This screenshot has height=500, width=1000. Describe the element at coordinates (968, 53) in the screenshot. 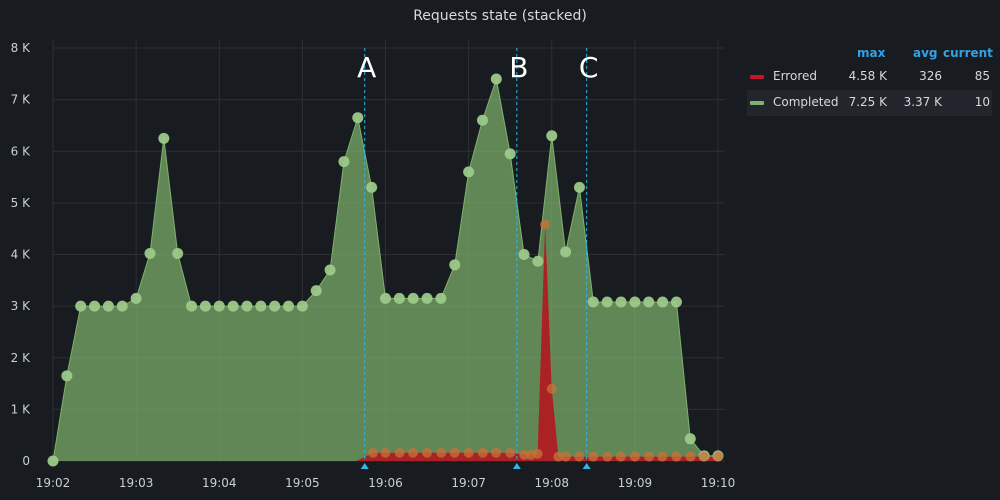

I see `legend-header-current: current` at that location.